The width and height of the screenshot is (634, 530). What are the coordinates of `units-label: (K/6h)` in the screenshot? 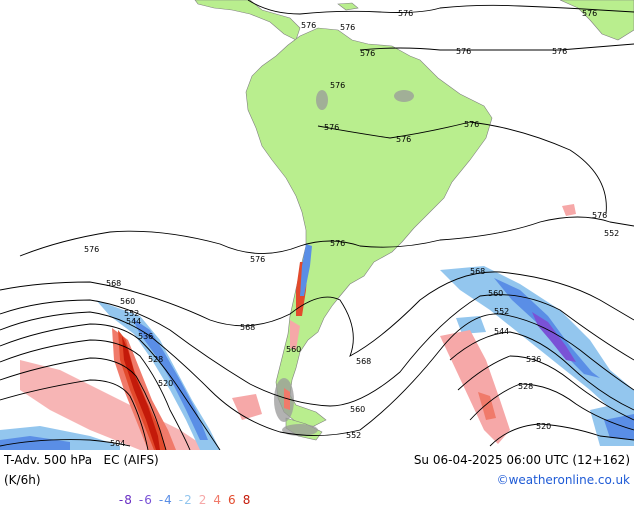 It's located at (22, 480).